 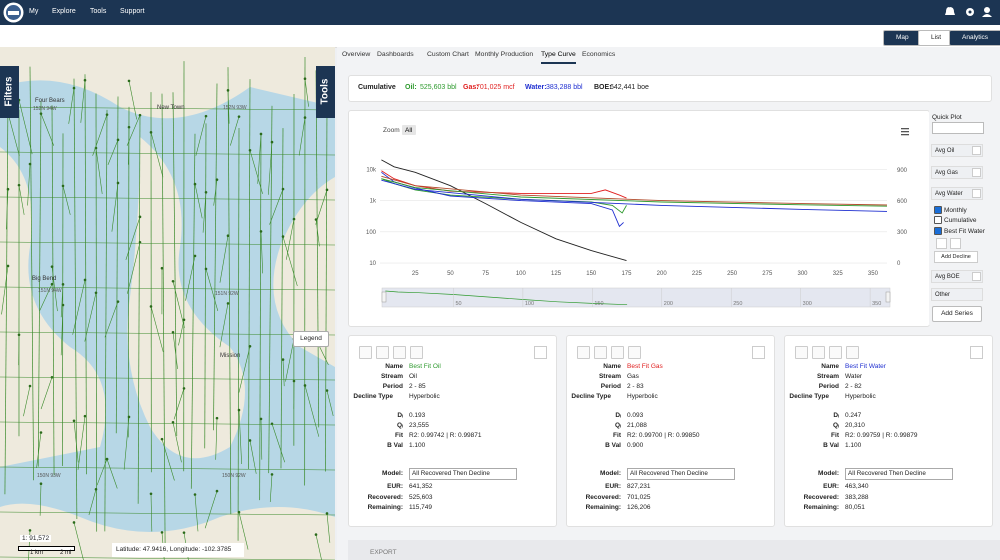 I want to click on card-label: Name, so click(x=612, y=366).